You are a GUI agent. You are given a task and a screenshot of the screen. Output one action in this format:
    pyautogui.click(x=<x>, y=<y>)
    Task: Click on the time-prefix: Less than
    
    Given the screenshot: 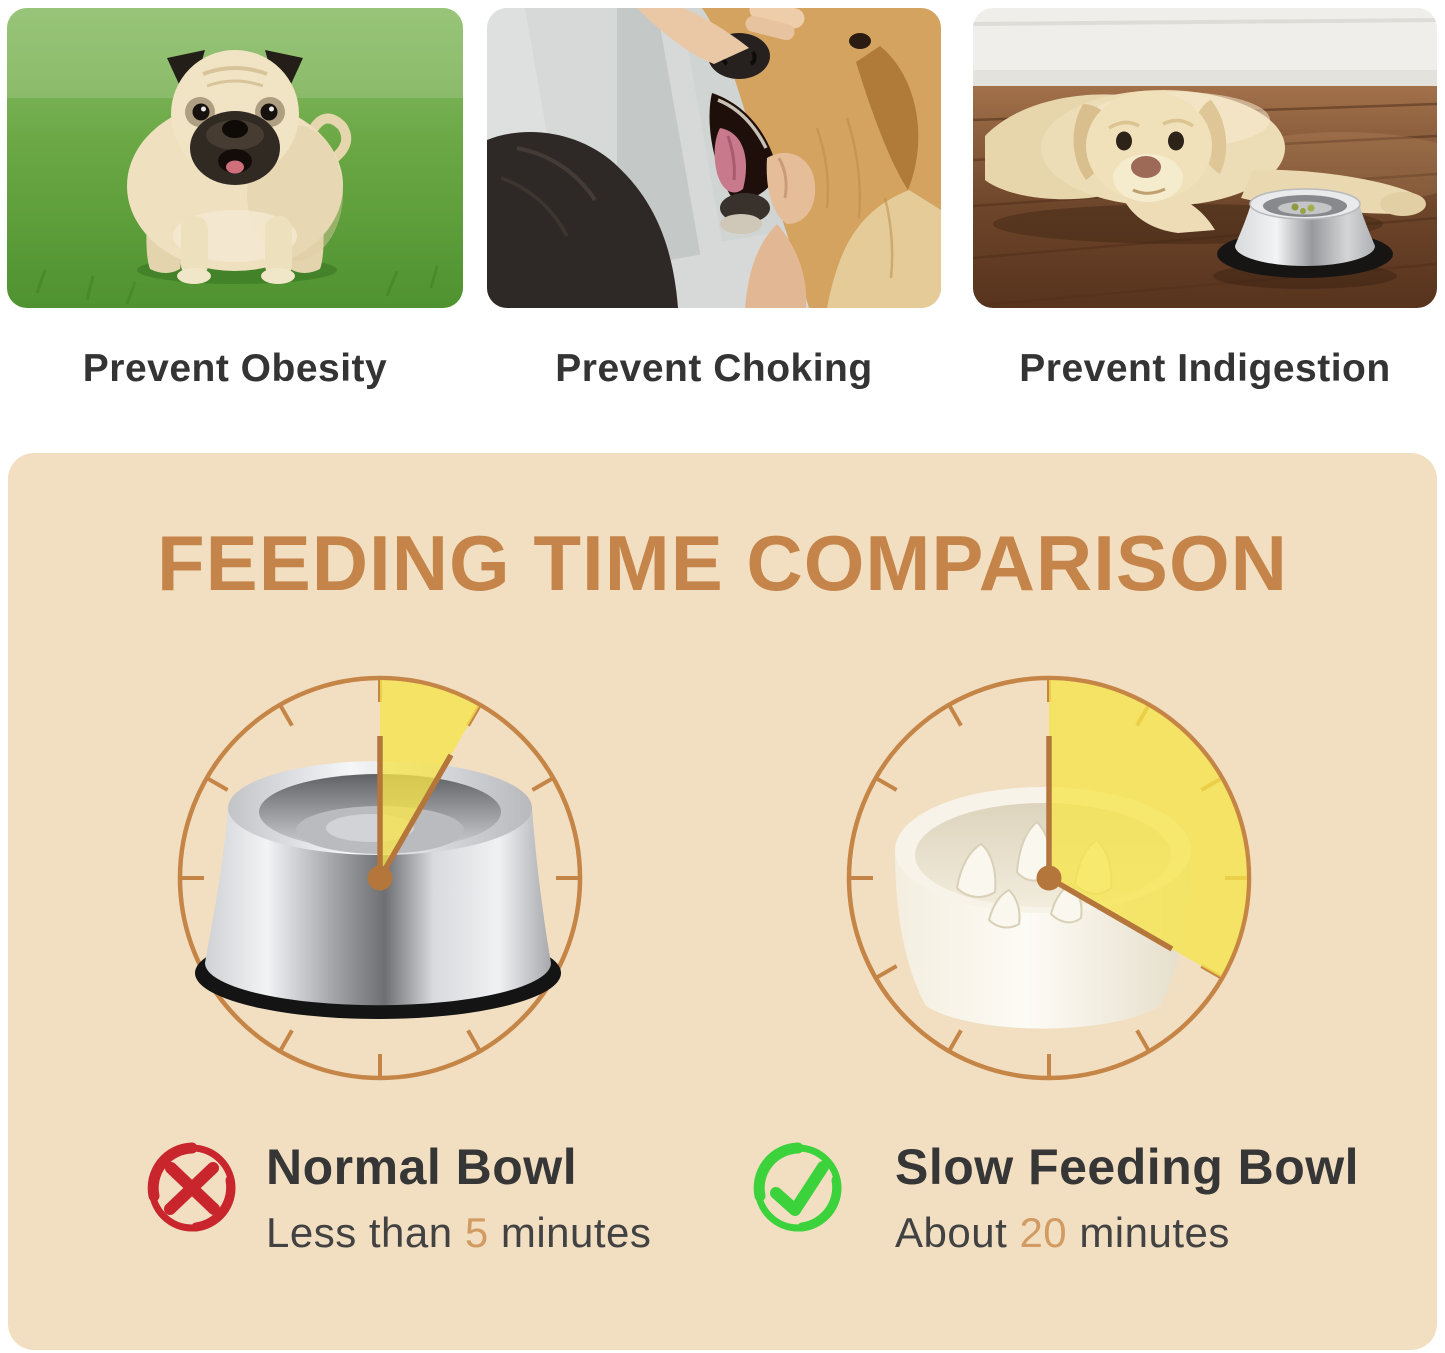 What is the action you would take?
    pyautogui.click(x=365, y=1232)
    